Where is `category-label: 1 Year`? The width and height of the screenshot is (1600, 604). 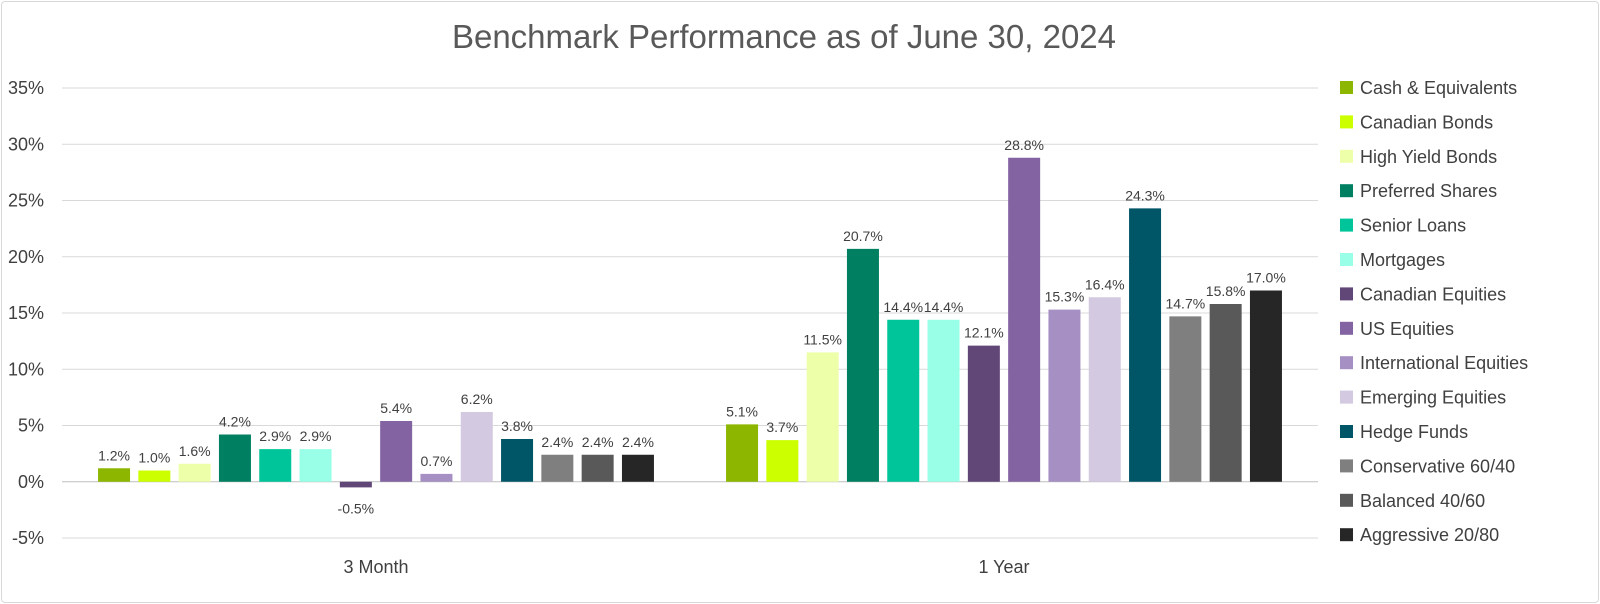 category-label: 1 Year is located at coordinates (1003, 567).